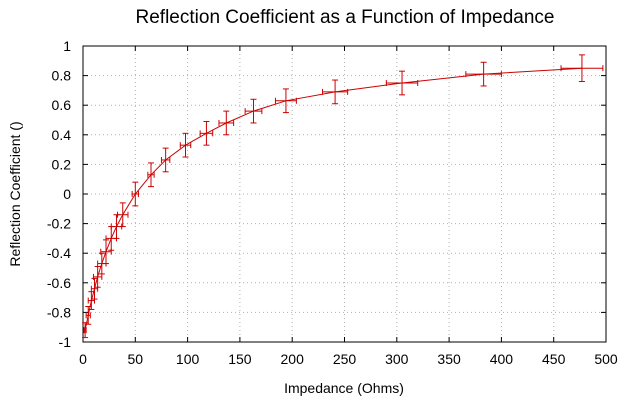 The width and height of the screenshot is (640, 400). Describe the element at coordinates (59, 224) in the screenshot. I see `y-tick-label: -0.2` at that location.